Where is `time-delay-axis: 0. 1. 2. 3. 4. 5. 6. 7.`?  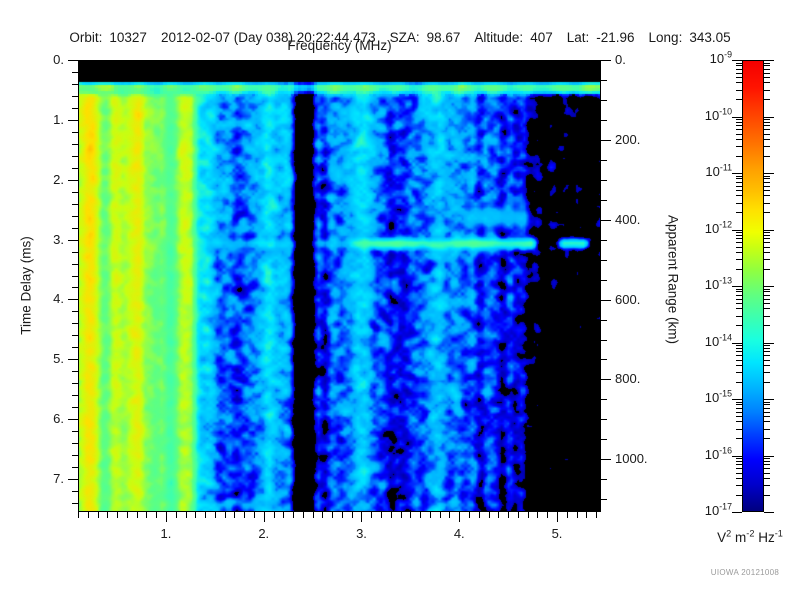 time-delay-axis: 0. 1. 2. 3. 4. 5. 6. 7. is located at coordinates (39, 300).